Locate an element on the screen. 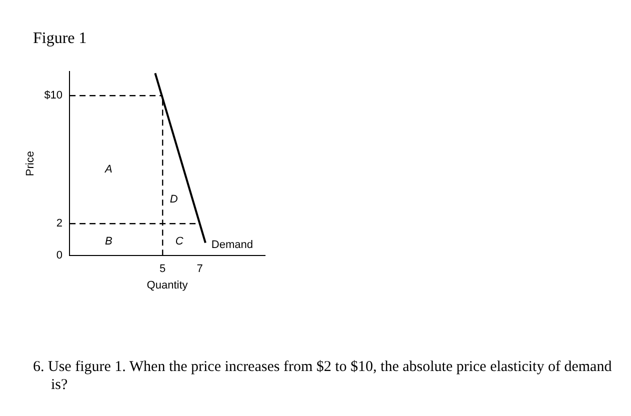 The height and width of the screenshot is (416, 631). annotation: D is located at coordinates (174, 200).